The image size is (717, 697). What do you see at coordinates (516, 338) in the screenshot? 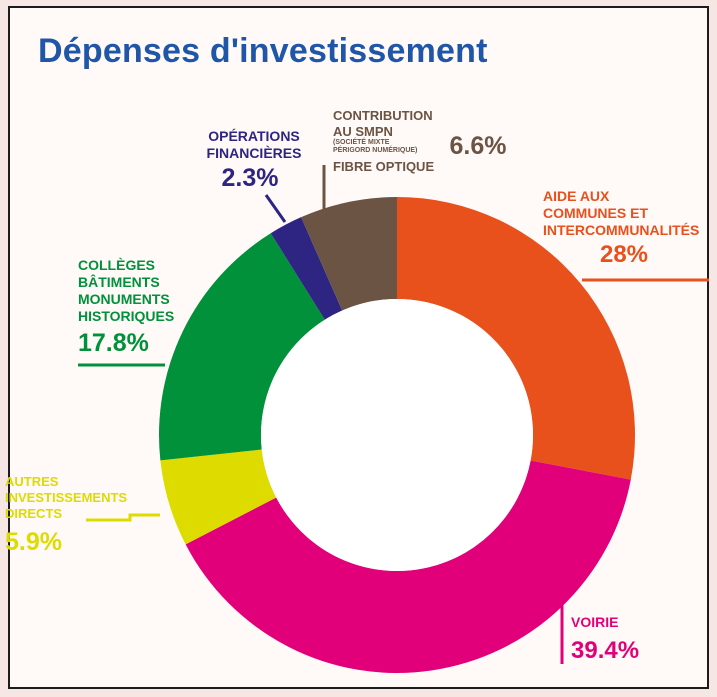
I see `slice-aide` at bounding box center [516, 338].